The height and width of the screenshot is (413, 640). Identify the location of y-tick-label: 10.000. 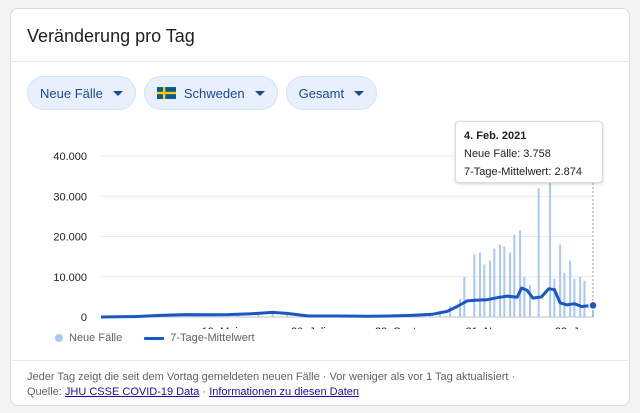
(70, 278).